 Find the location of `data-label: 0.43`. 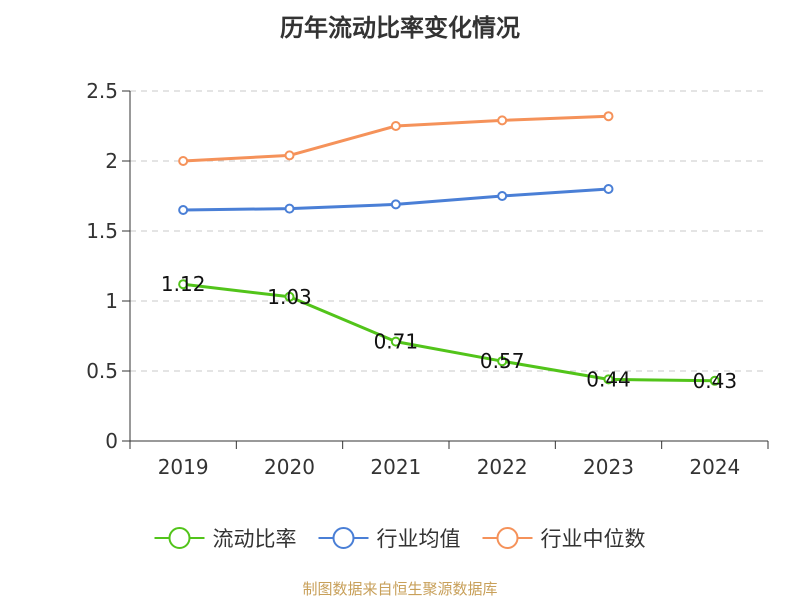

data-label: 0.43 is located at coordinates (715, 381).